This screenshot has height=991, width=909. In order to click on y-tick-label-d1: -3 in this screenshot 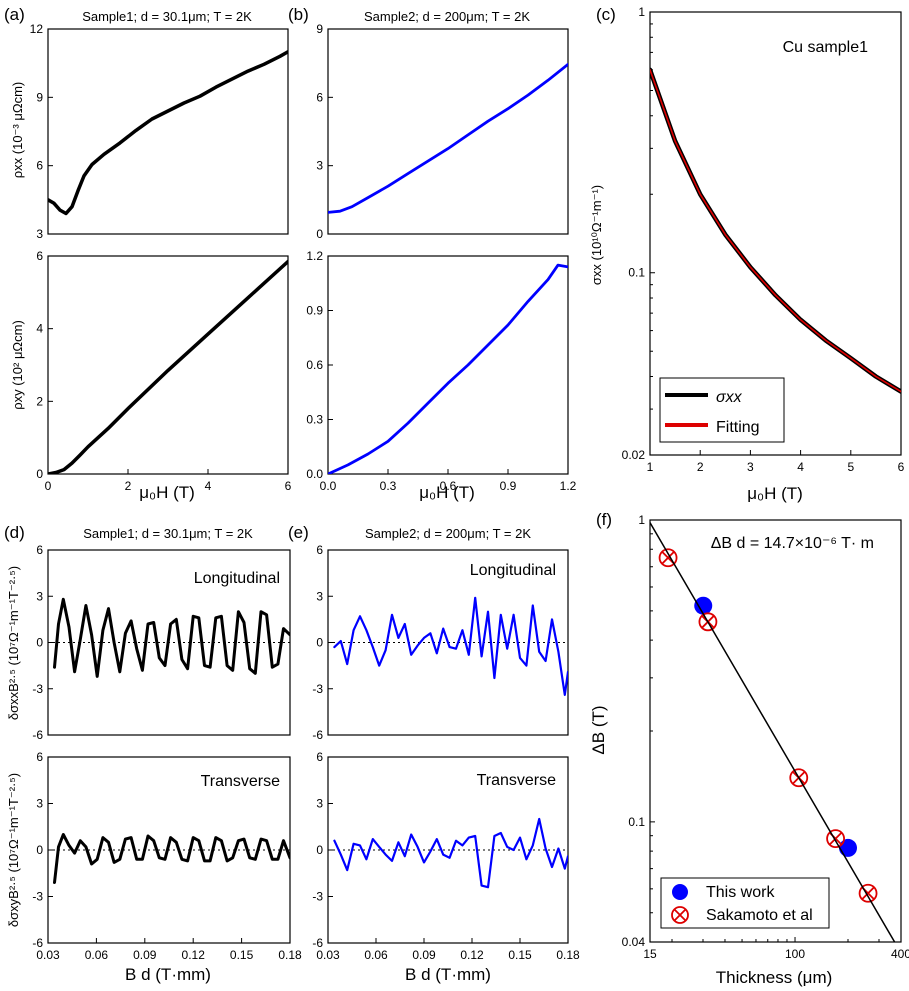, I will do `click(37, 689)`.